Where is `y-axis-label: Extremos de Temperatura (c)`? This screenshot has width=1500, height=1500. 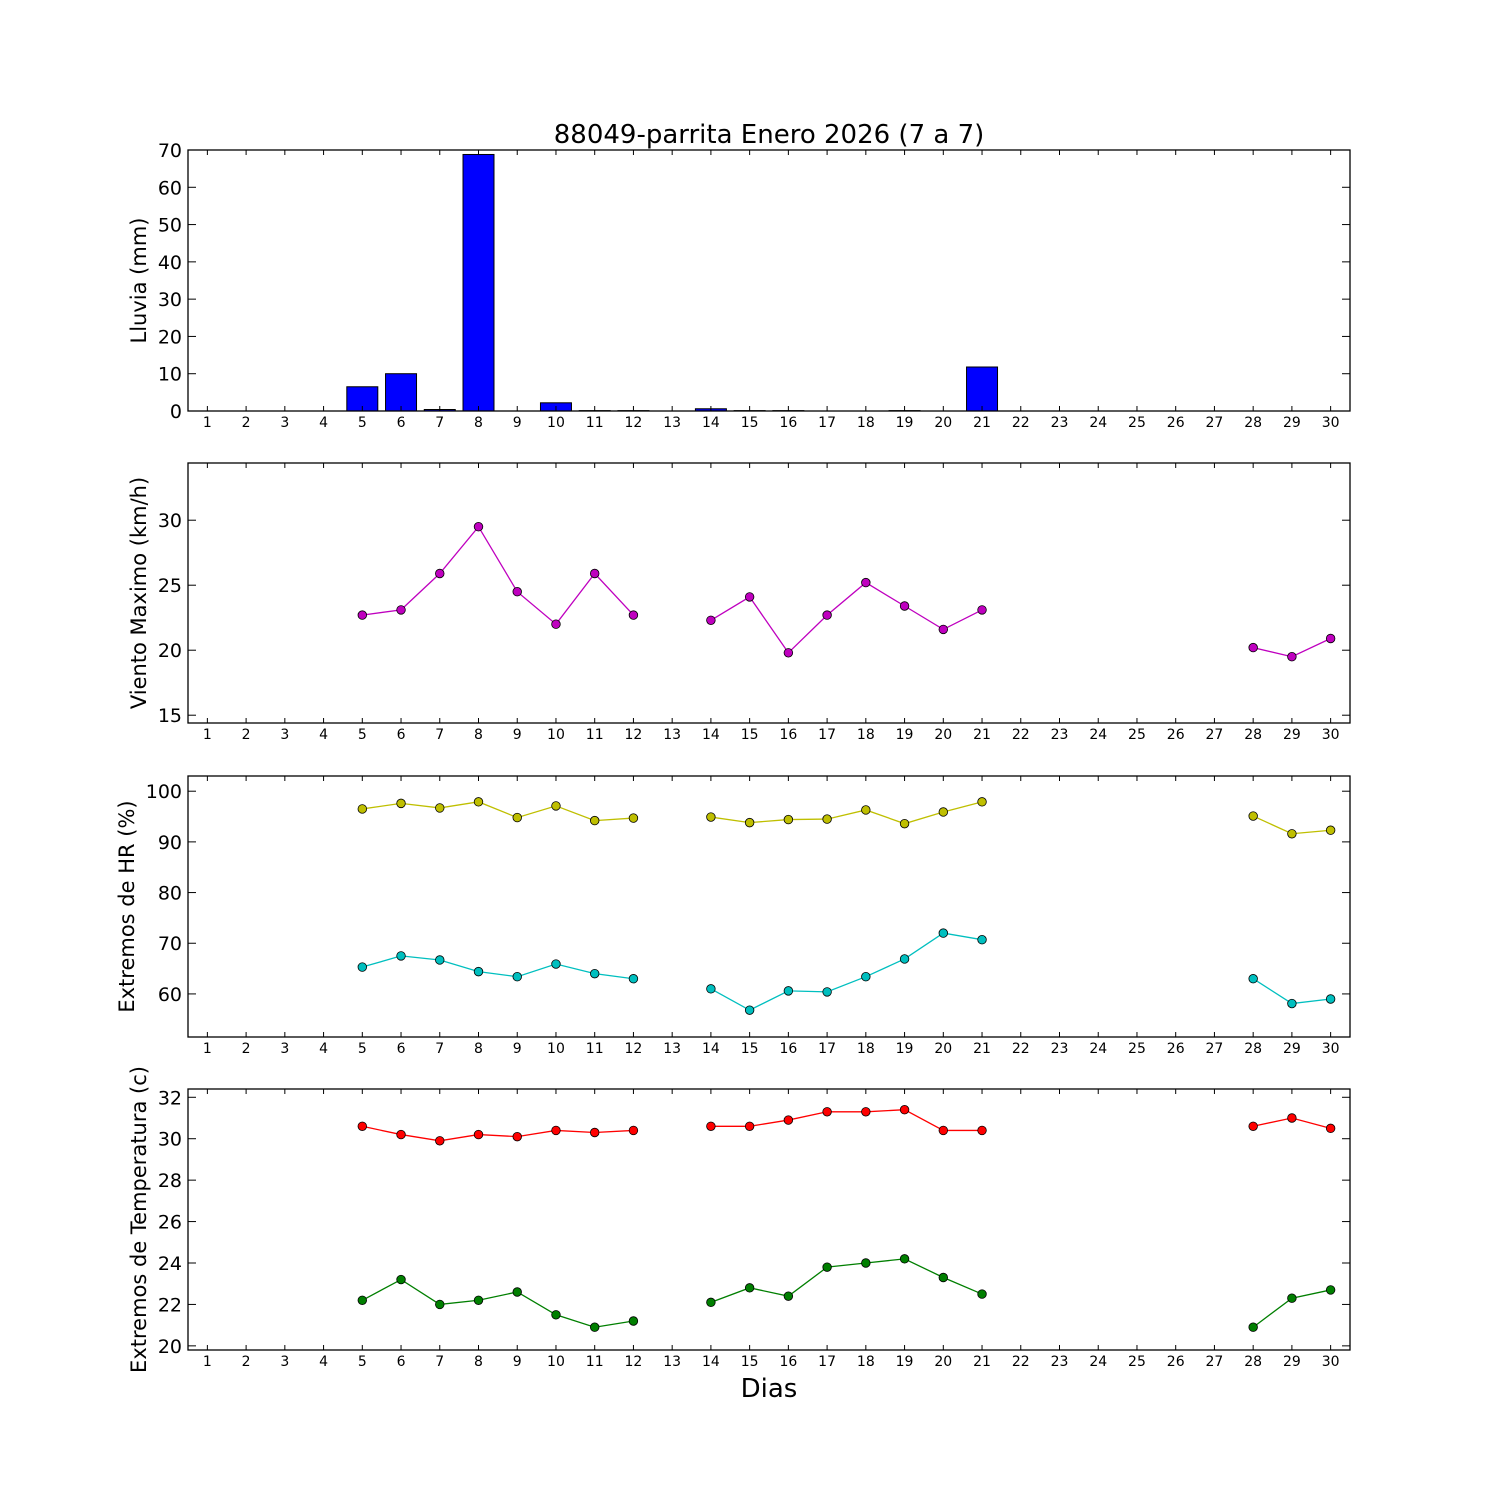
y-axis-label: Extremos de Temperatura (c) is located at coordinates (139, 1219).